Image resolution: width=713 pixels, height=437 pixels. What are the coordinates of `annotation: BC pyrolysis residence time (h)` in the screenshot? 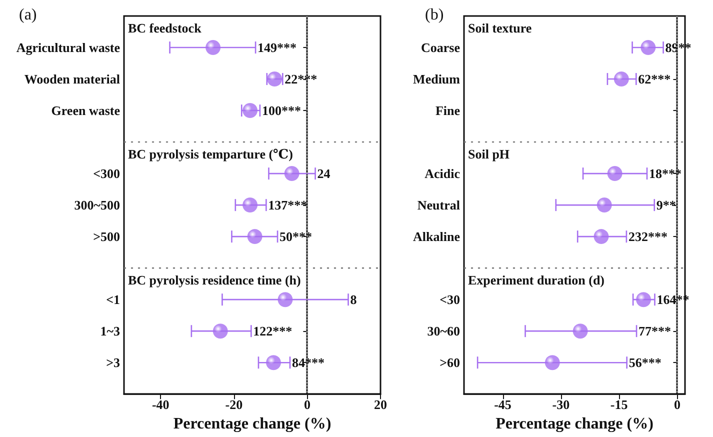 It's located at (214, 280).